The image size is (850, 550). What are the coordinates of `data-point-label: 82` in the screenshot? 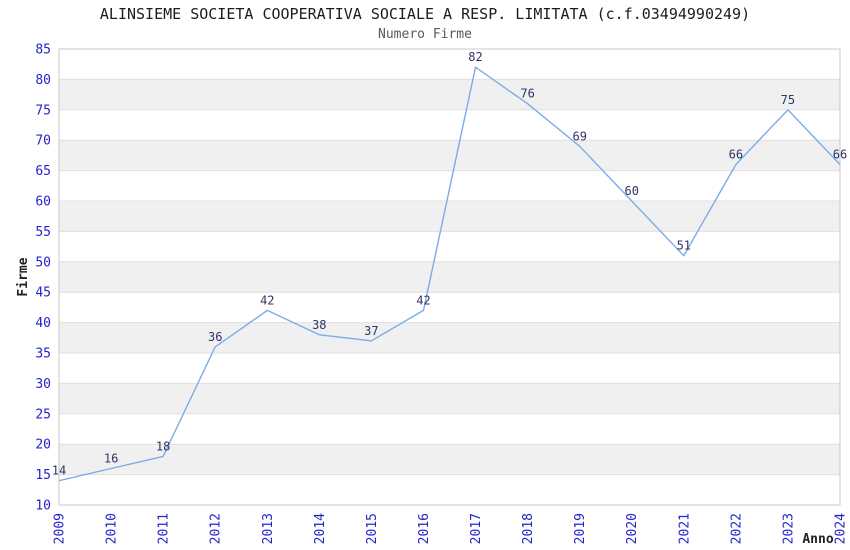 It's located at (475, 57).